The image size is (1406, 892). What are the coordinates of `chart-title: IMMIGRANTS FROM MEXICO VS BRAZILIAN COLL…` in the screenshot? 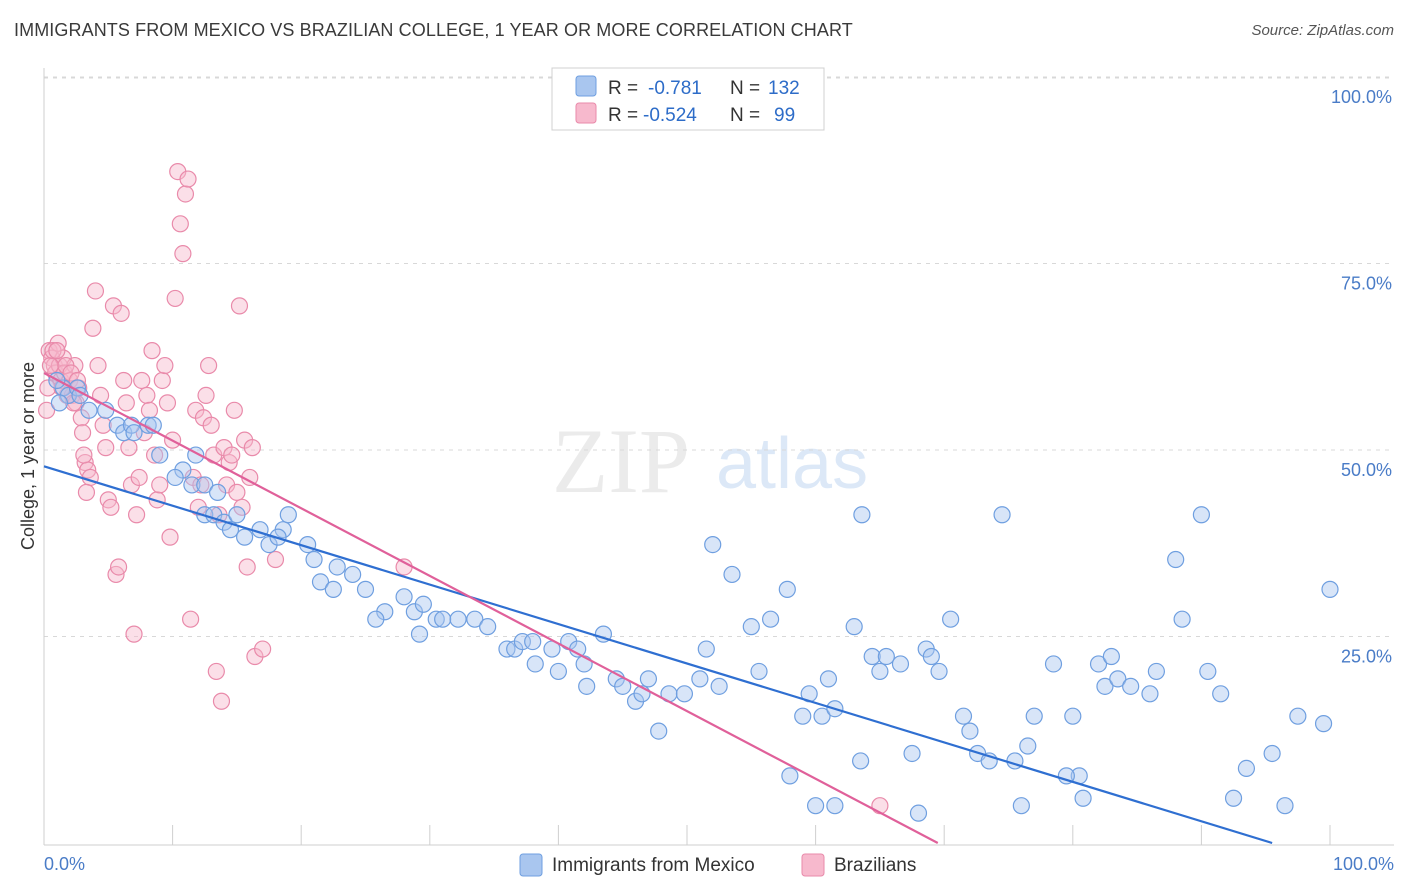 It's located at (433, 30).